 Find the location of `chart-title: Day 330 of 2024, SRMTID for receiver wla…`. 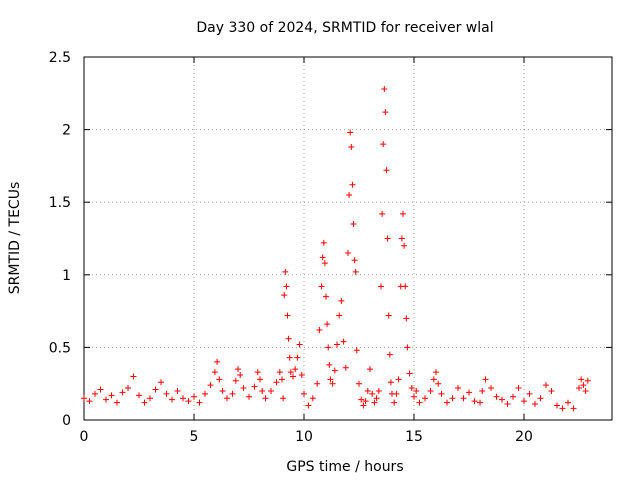

chart-title: Day 330 of 2024, SRMTID for receiver wla… is located at coordinates (344, 28).